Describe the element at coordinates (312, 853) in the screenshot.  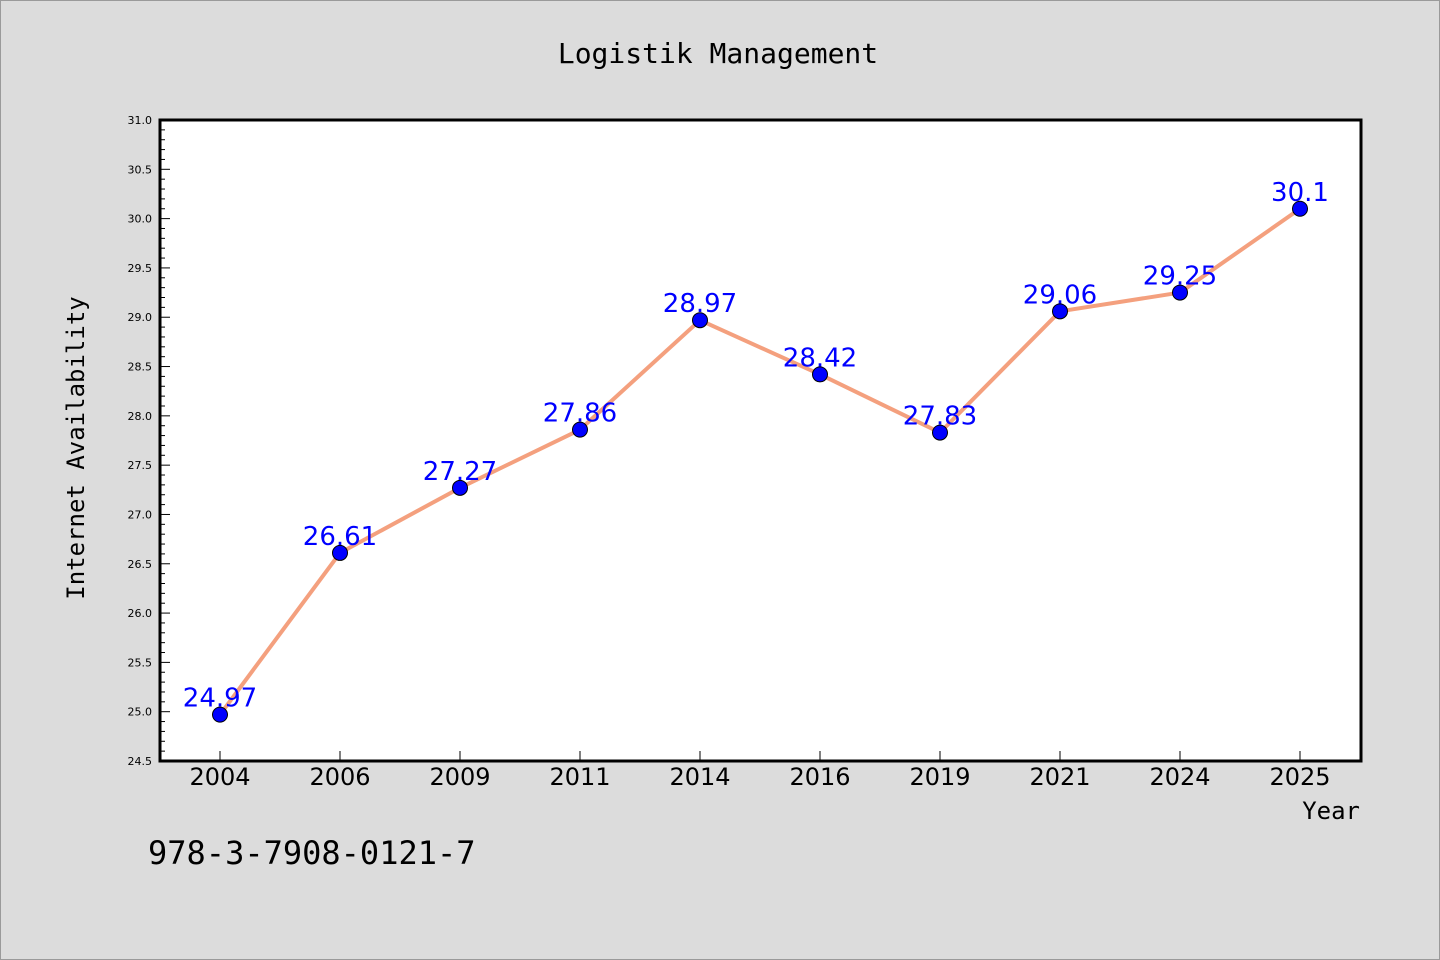
I see `footer-identifier: 978-3-7908-0121-7` at that location.